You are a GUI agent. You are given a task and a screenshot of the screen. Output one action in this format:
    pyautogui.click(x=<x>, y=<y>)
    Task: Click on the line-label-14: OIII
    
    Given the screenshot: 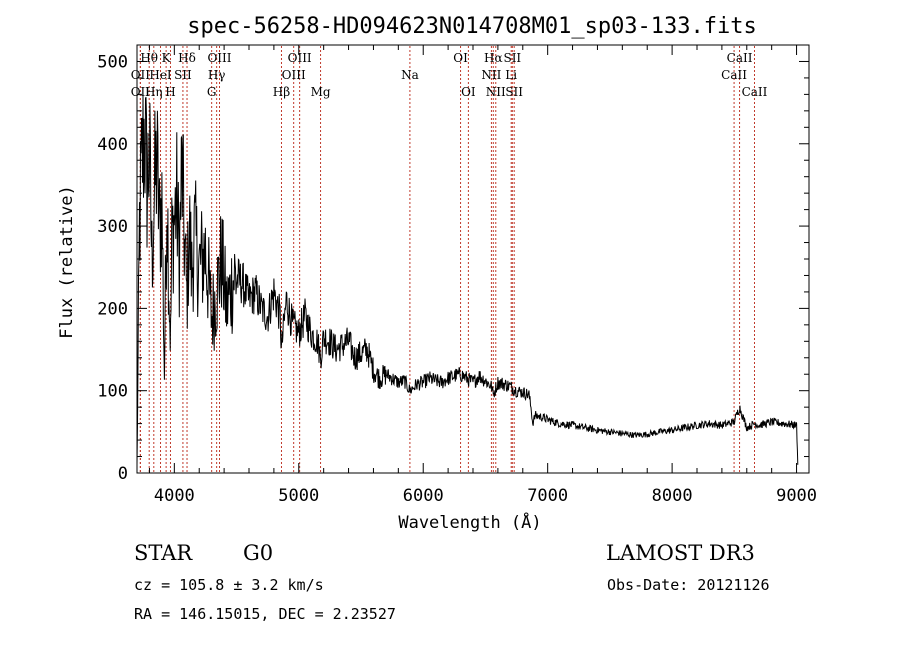 What is the action you would take?
    pyautogui.click(x=300, y=58)
    